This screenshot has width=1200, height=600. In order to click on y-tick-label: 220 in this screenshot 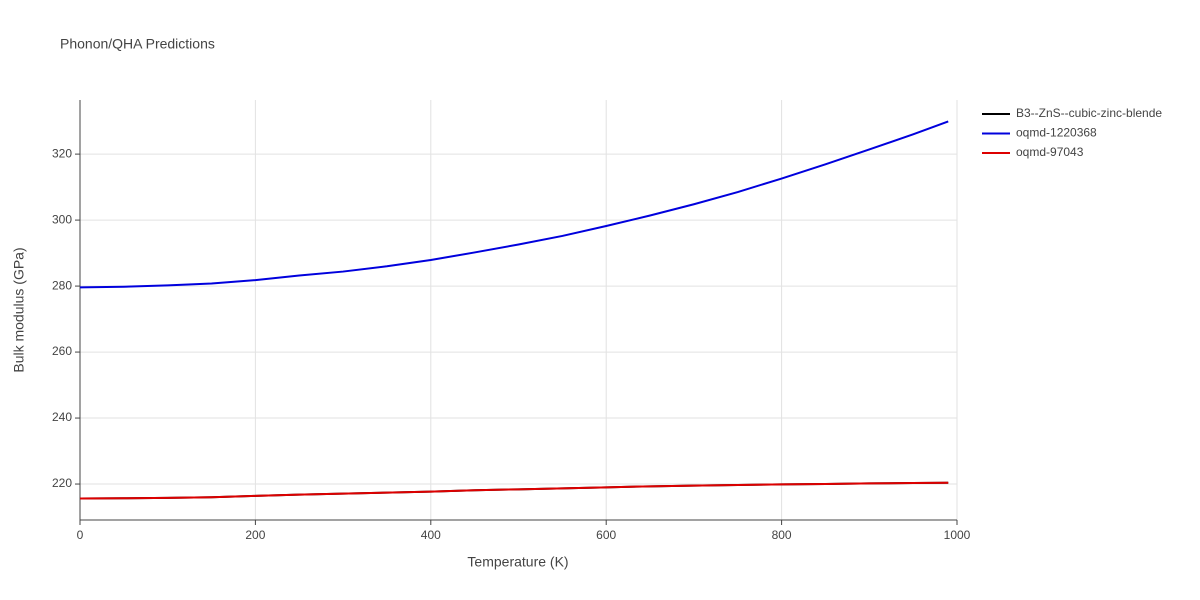, I will do `click(62, 483)`.